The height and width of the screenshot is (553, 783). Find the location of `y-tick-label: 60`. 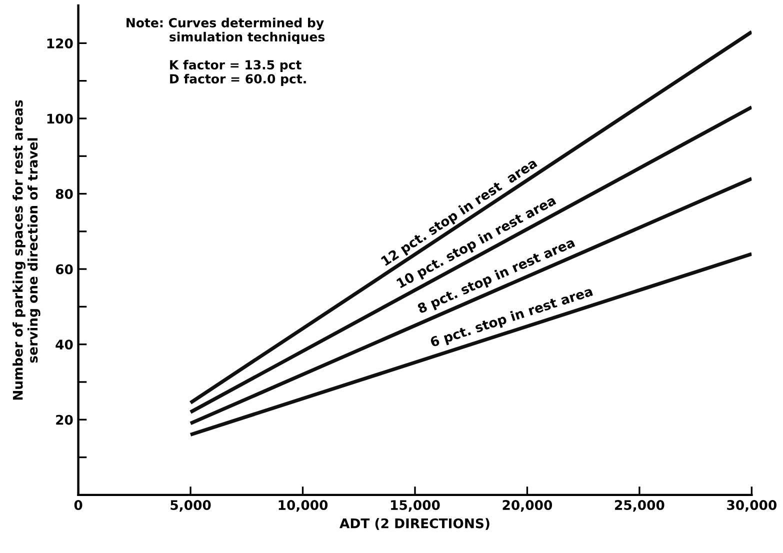

y-tick-label: 60 is located at coordinates (64, 269).